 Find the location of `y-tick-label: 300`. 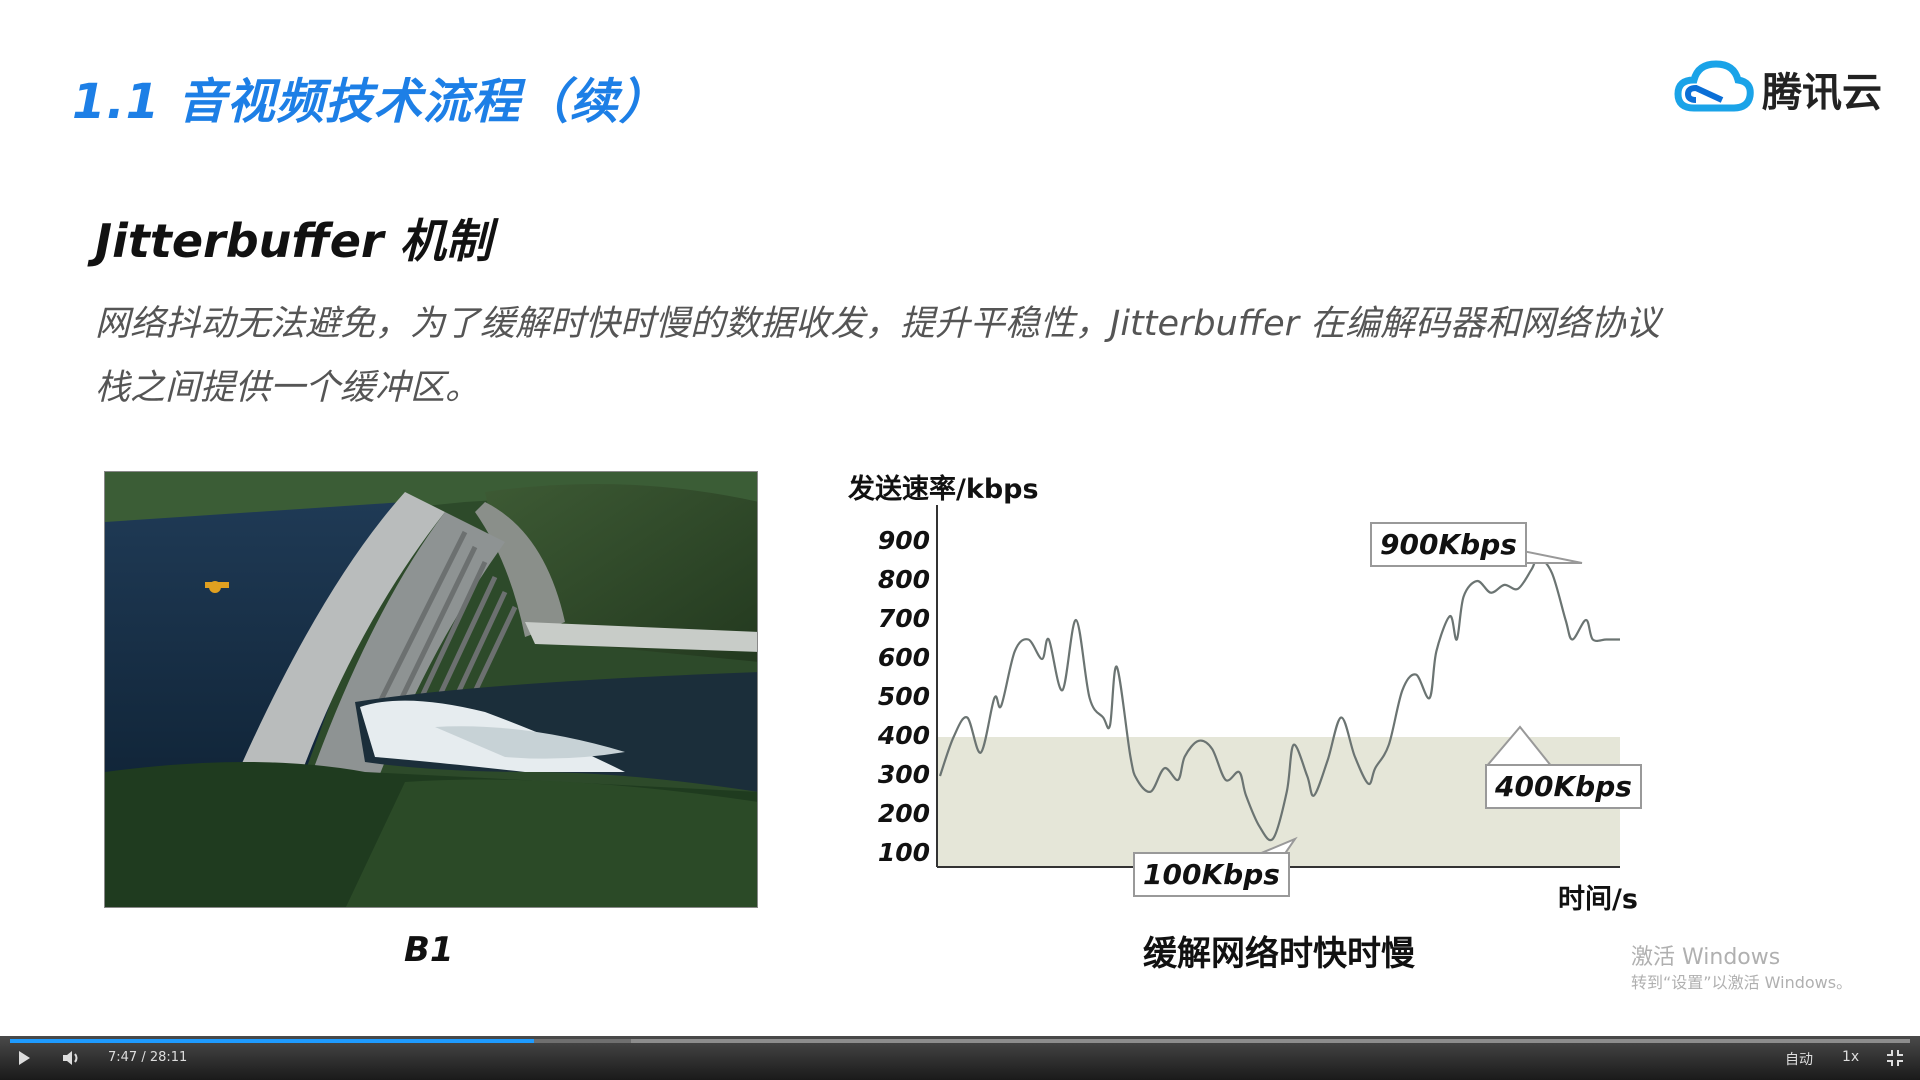

y-tick-label: 300 is located at coordinates (903, 774).